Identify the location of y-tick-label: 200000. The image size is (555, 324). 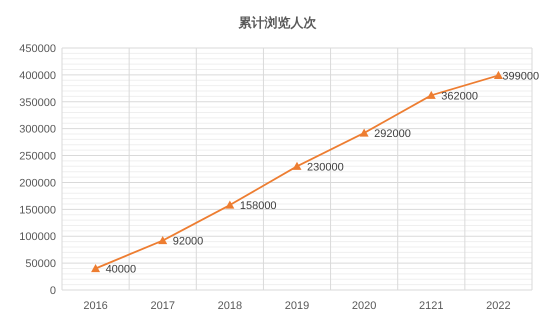
(37, 183).